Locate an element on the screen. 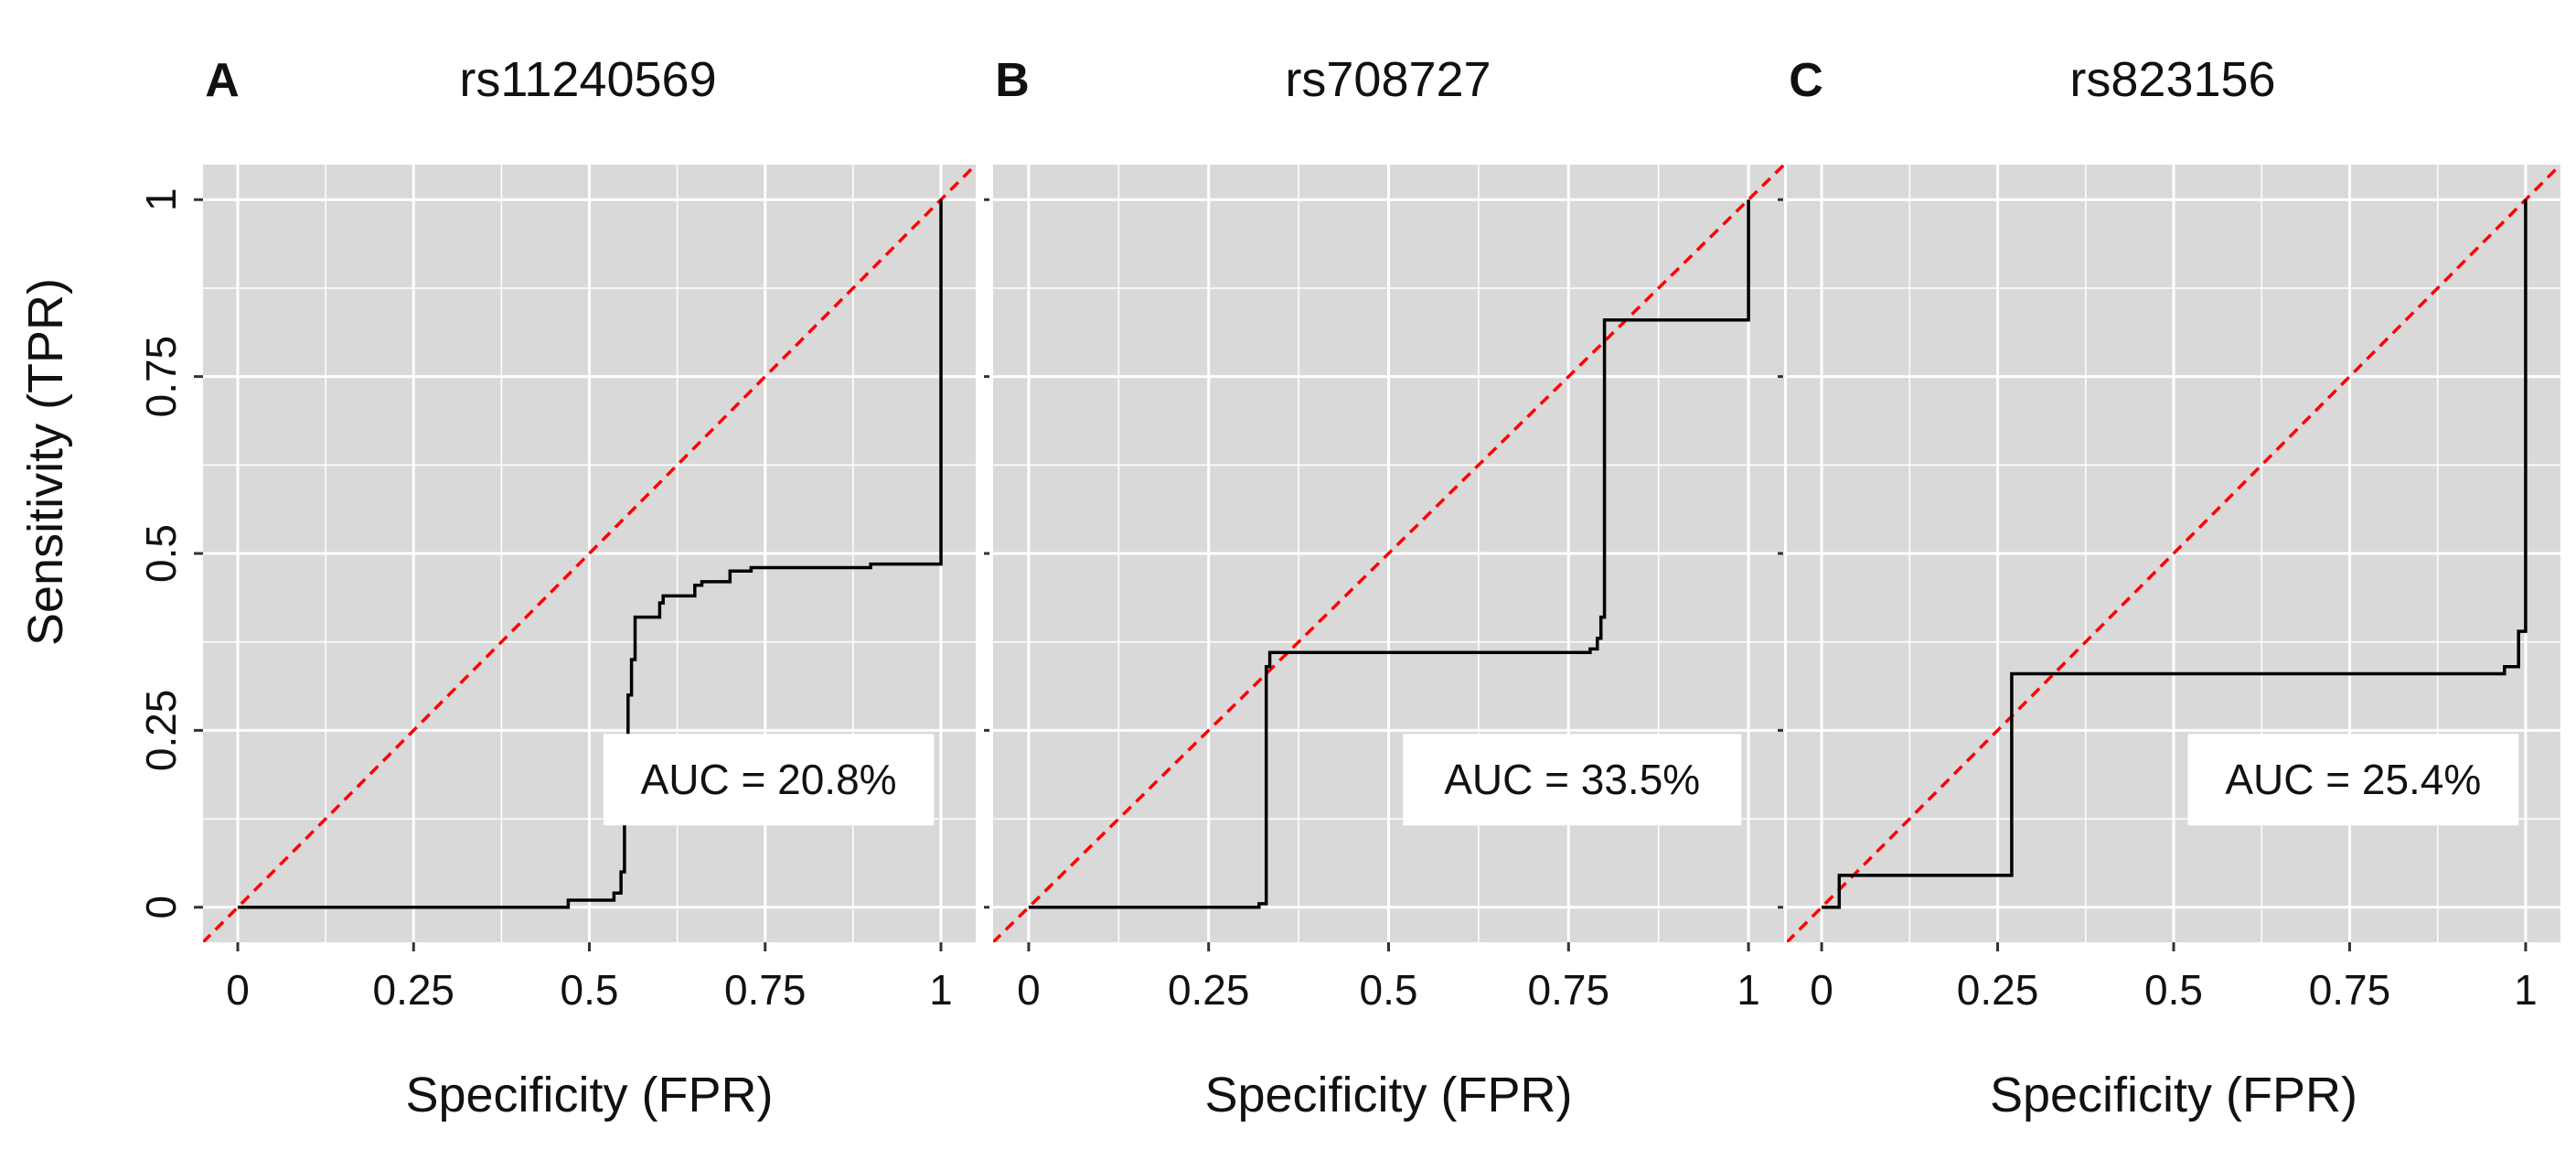 This screenshot has height=1149, width=2576. auc-label: AUC = 20.8% is located at coordinates (769, 780).